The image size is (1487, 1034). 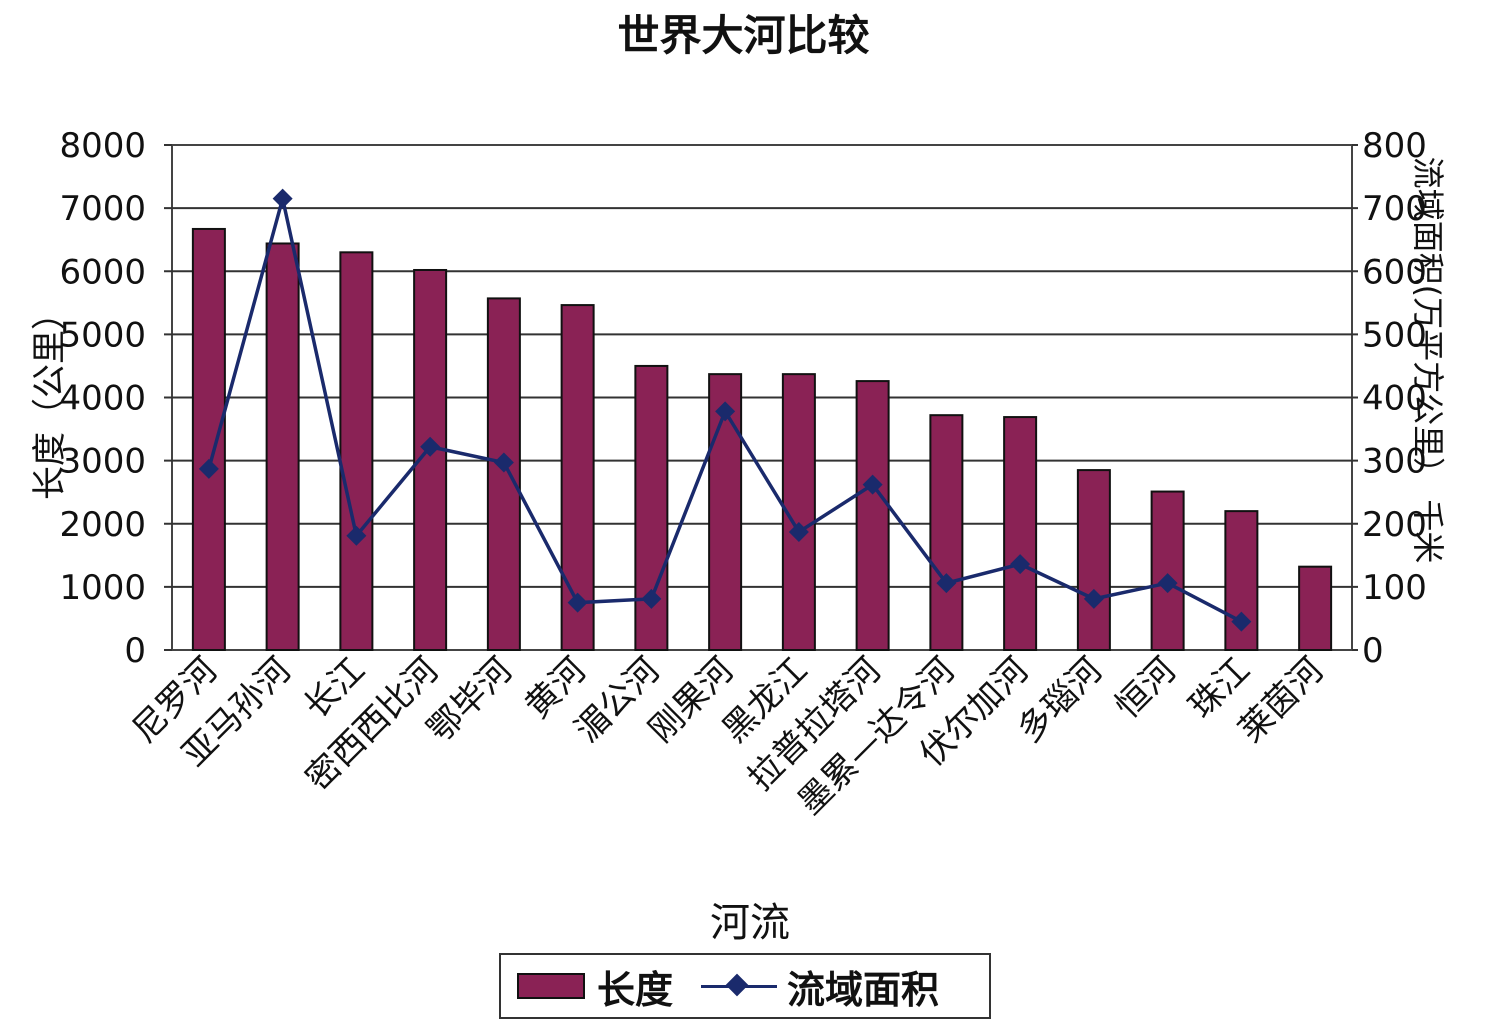 I want to click on y-right-tick-label: 600, so click(x=1394, y=272).